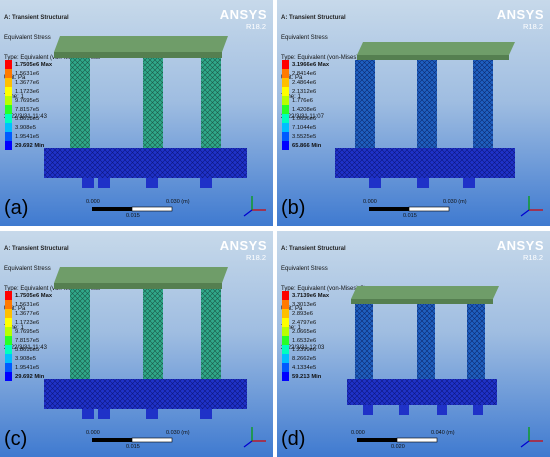 This screenshot has height=457, width=550. I want to click on column-middle, so click(426, 341).